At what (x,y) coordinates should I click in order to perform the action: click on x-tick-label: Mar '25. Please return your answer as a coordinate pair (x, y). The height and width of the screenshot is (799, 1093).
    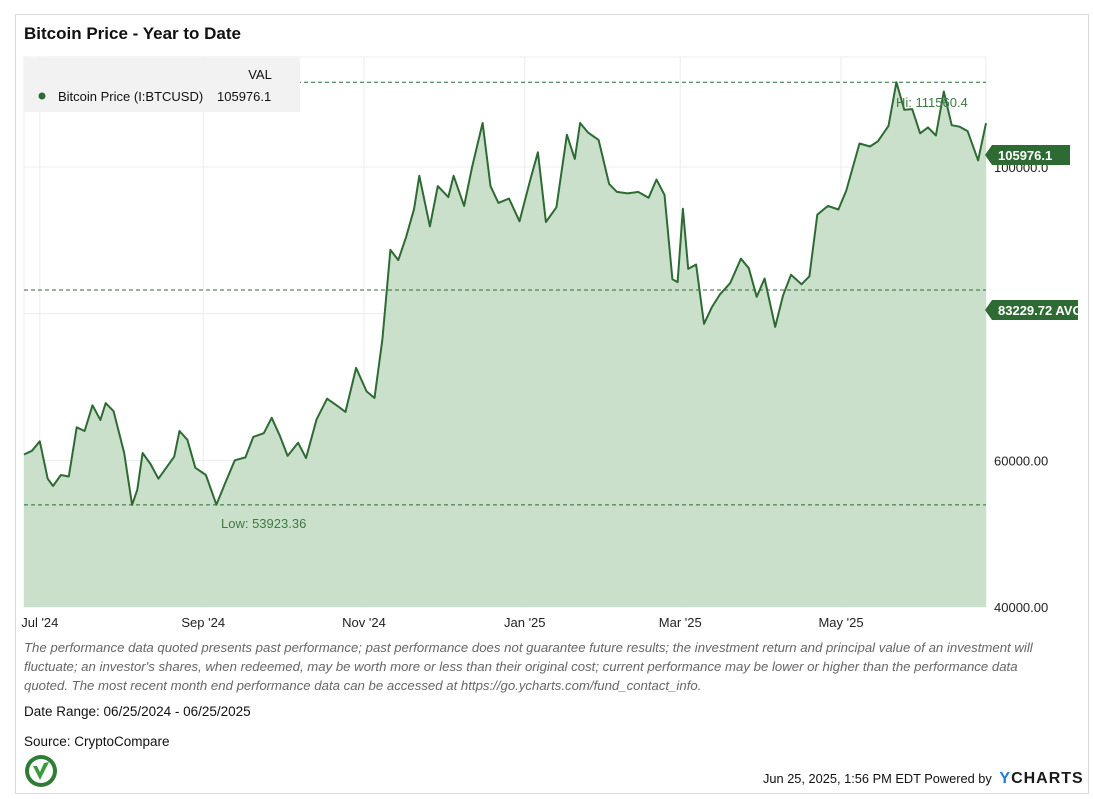
    Looking at the image, I should click on (680, 622).